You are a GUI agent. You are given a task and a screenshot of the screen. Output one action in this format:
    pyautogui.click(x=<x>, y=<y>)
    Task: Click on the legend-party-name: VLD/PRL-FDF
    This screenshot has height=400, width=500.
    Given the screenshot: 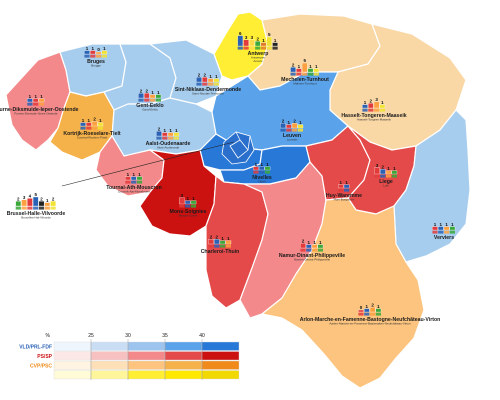 What is the action you would take?
    pyautogui.click(x=35, y=348)
    